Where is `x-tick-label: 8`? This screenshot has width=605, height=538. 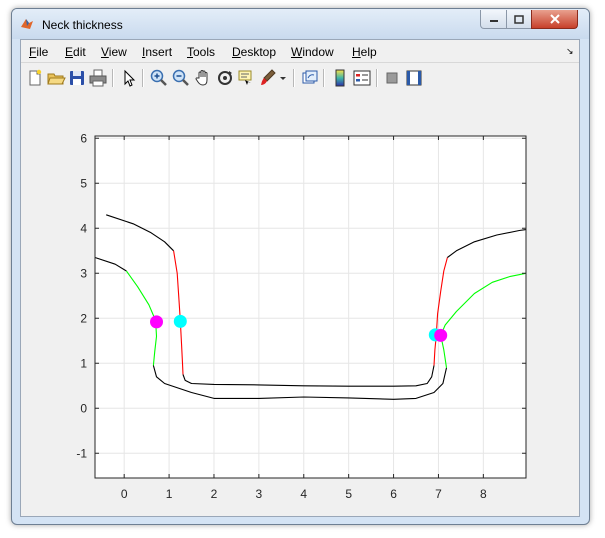 x-tick-label: 8 is located at coordinates (483, 494).